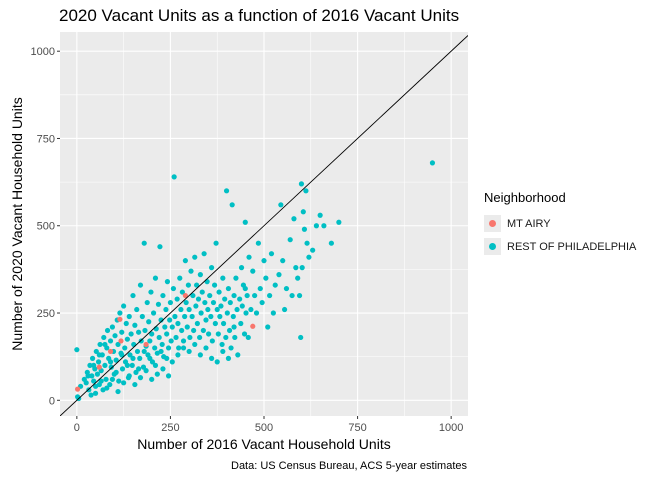 Image resolution: width=672 pixels, height=480 pixels. Describe the element at coordinates (492, 223) in the screenshot. I see `legend-key` at that location.